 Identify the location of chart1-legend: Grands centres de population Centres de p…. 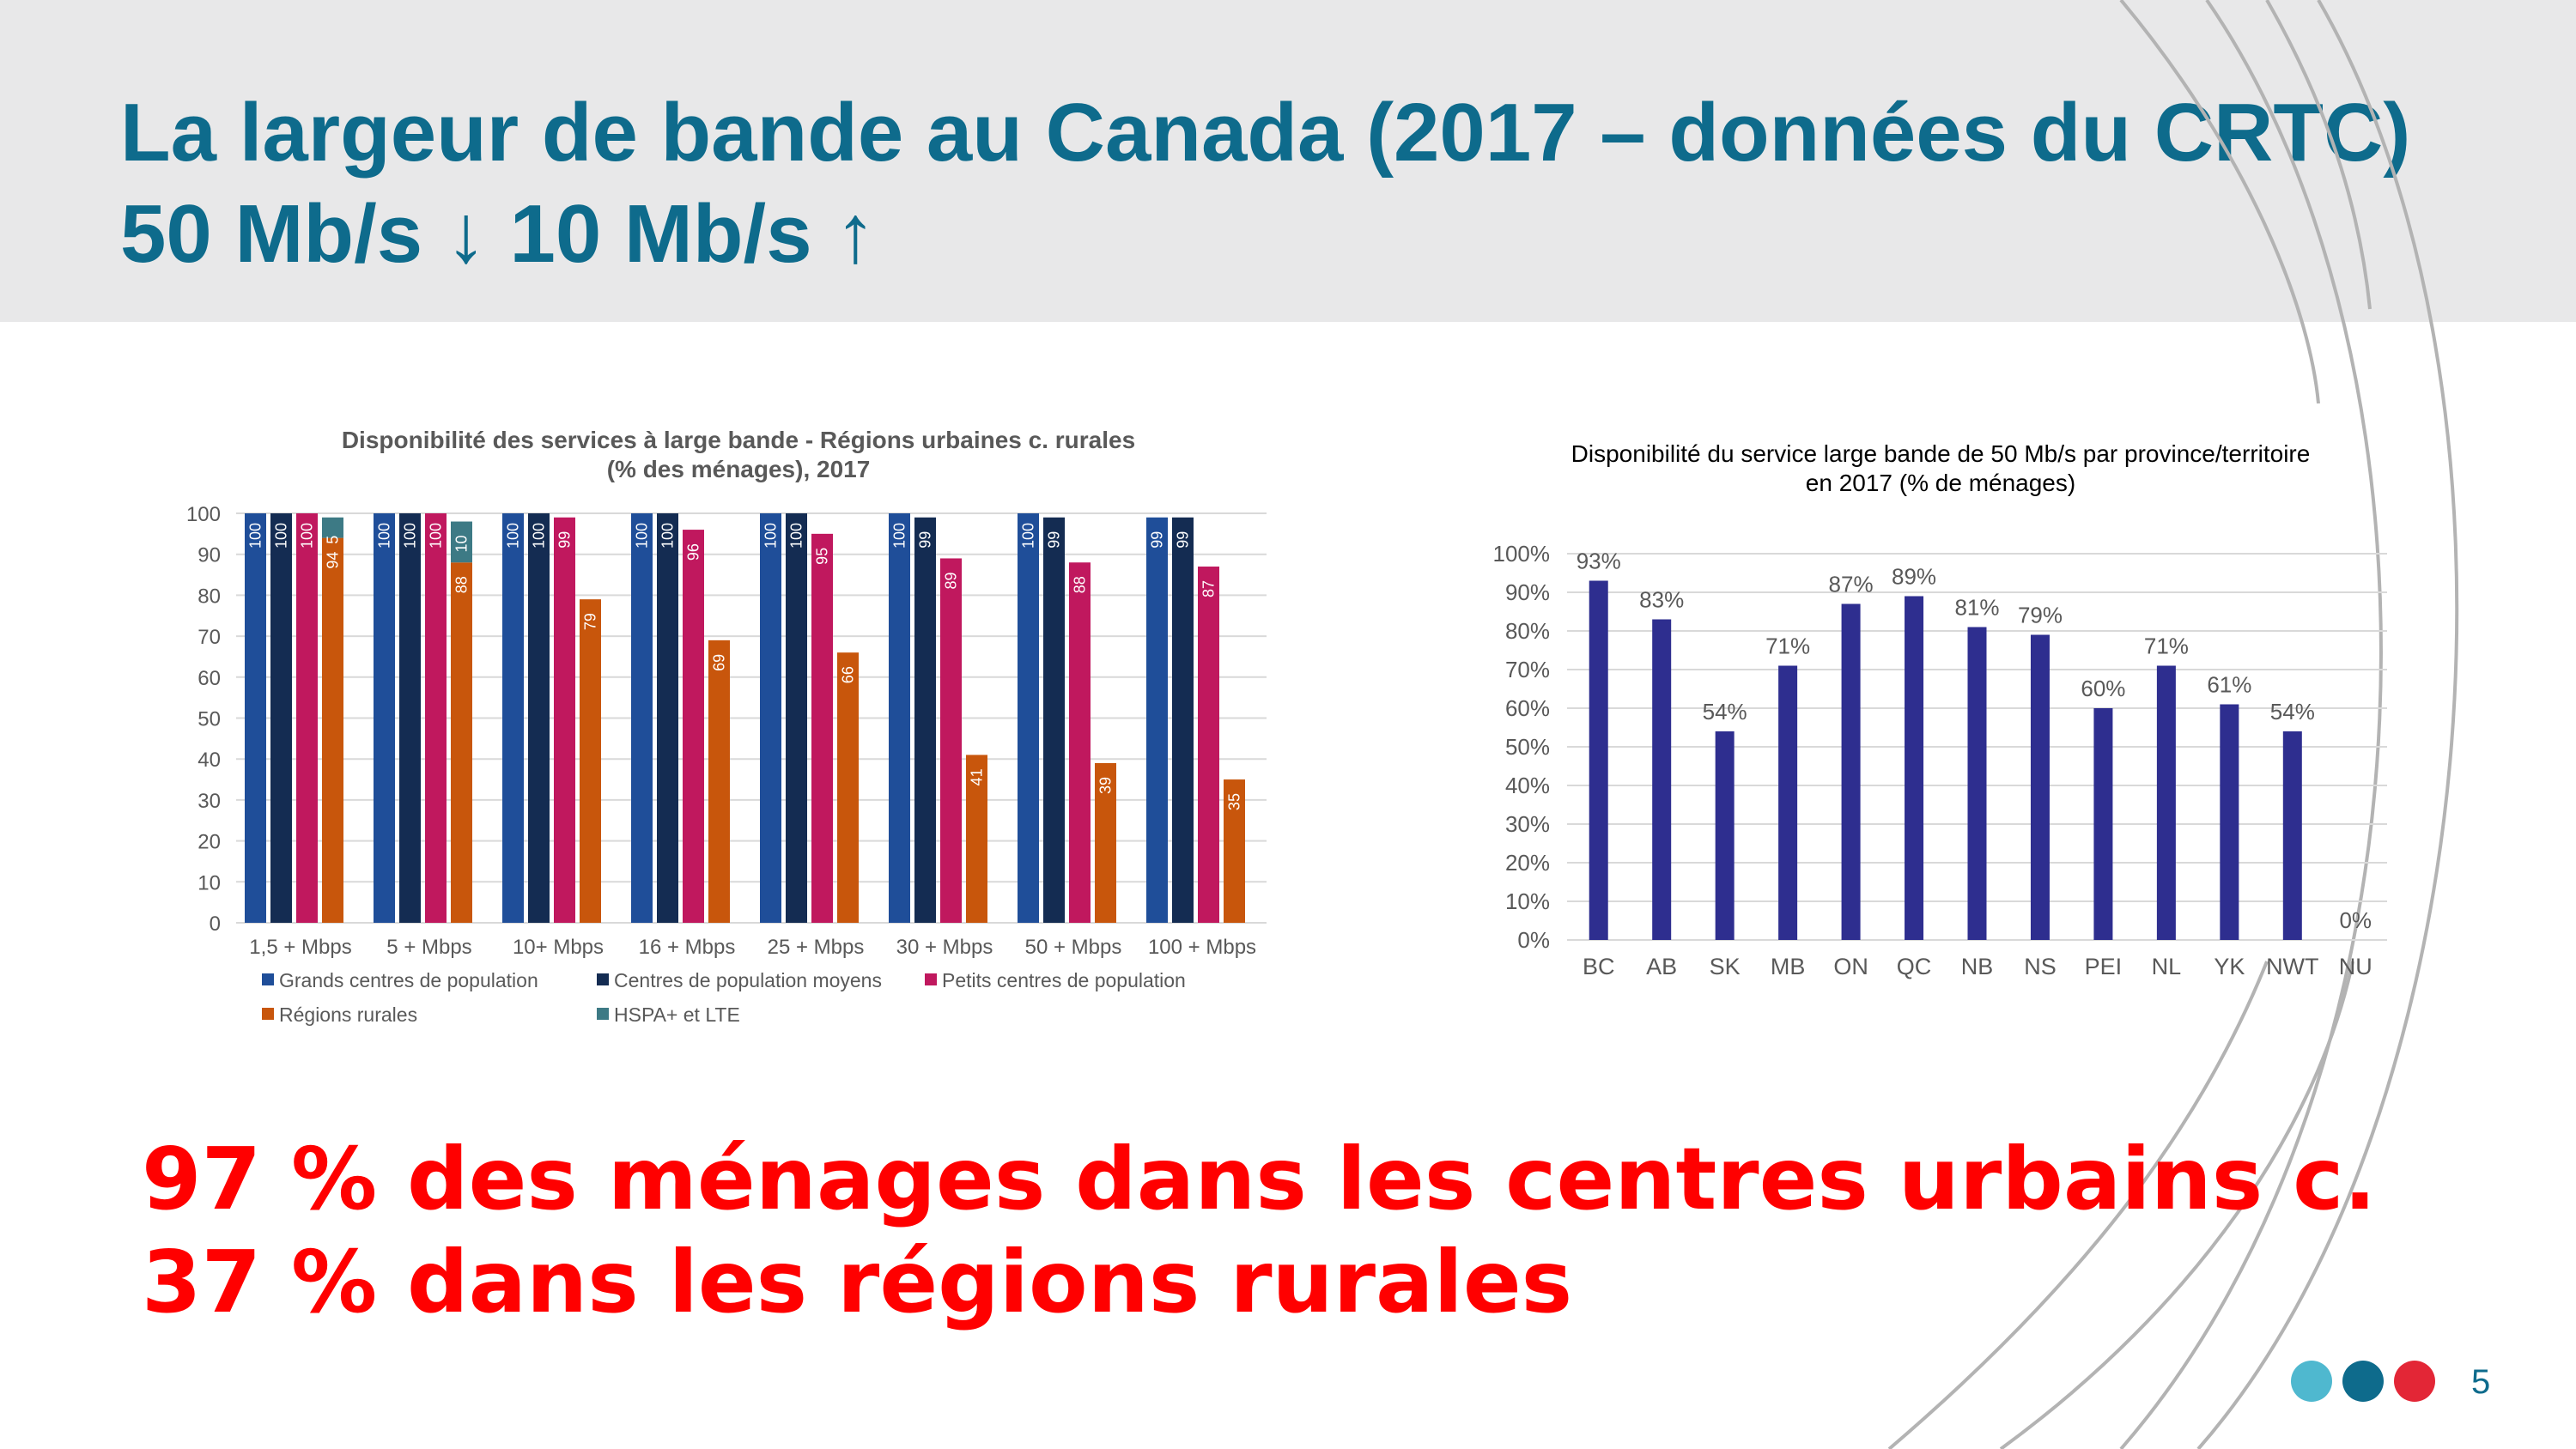
(724, 998).